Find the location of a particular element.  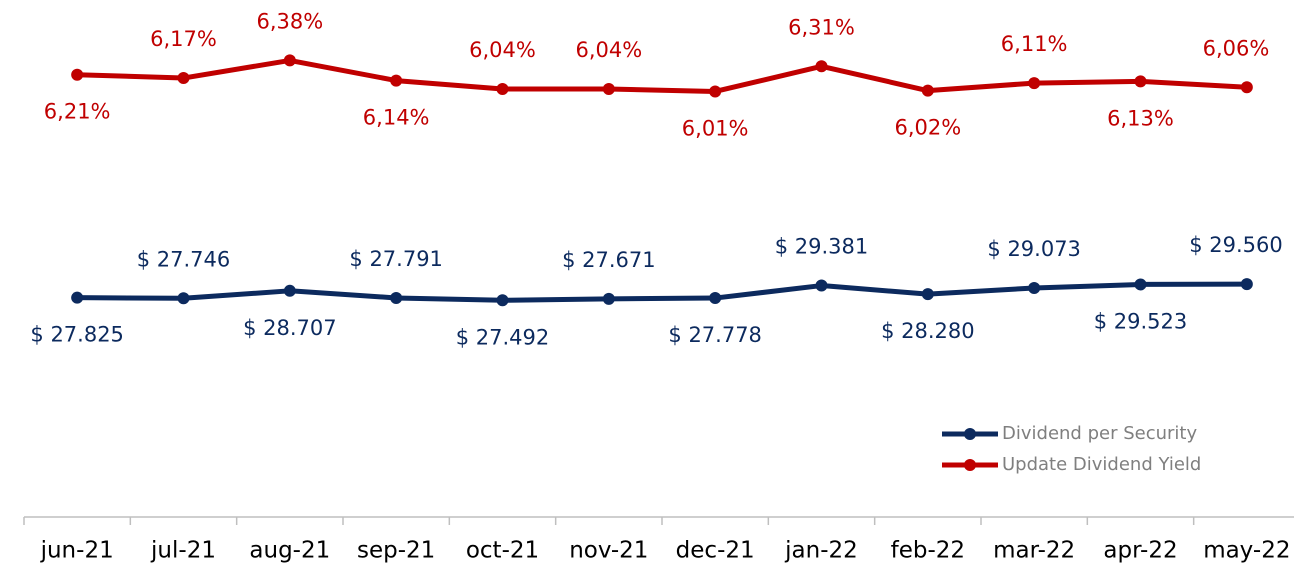

x-tick-label: nov-21 is located at coordinates (608, 551).